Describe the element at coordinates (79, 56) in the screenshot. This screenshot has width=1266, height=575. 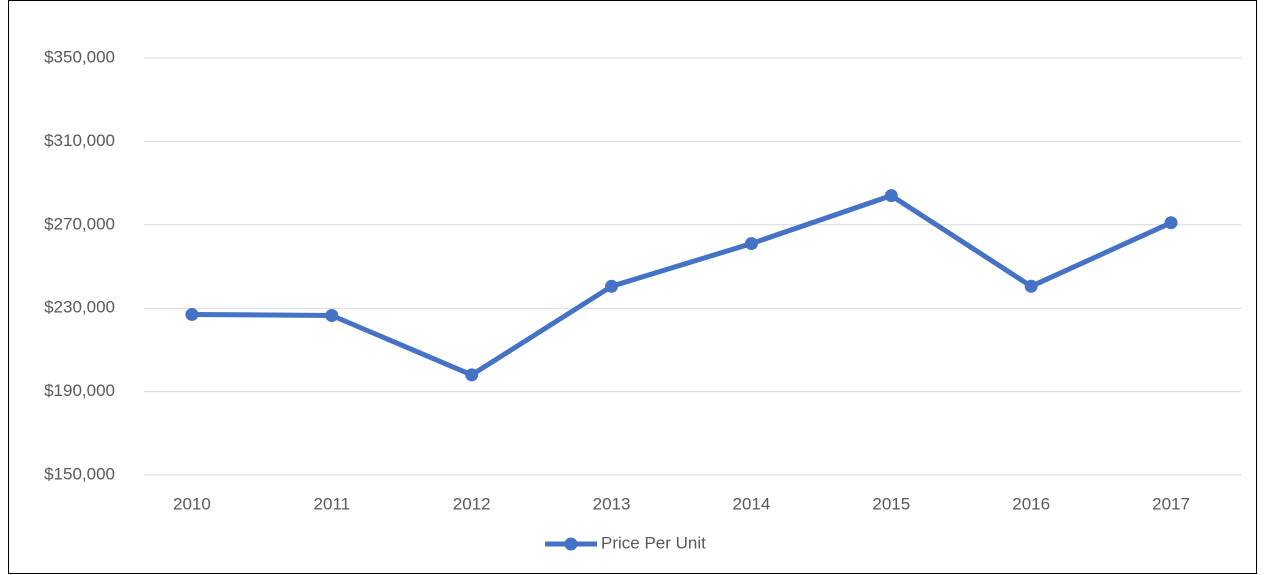
I see `y-tick-label: $350,000` at that location.